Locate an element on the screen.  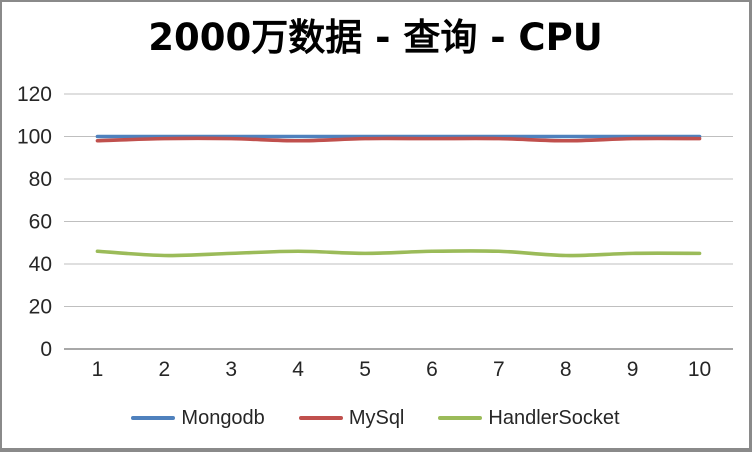
legend-item-handlersocket: HandlerSocket is located at coordinates (529, 418).